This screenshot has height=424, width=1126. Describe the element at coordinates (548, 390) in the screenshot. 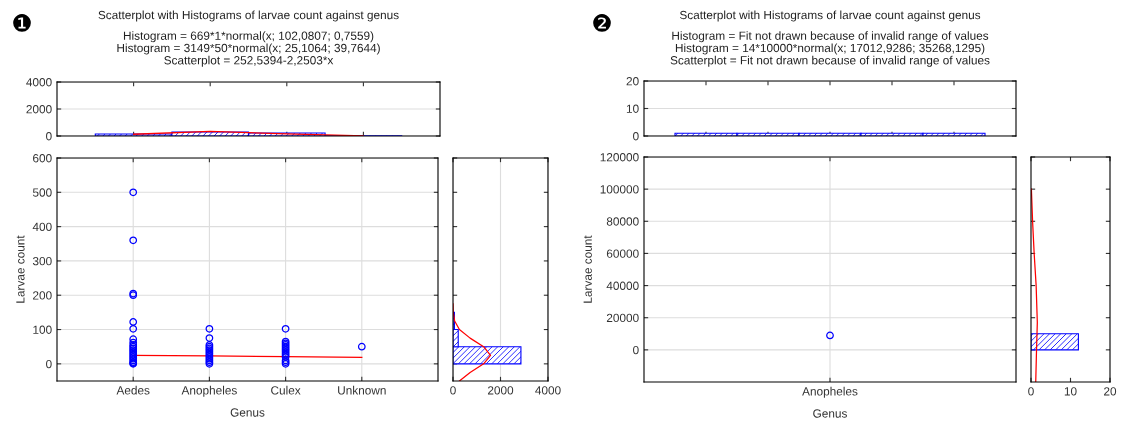

I see `x-tick-label: 4000` at that location.